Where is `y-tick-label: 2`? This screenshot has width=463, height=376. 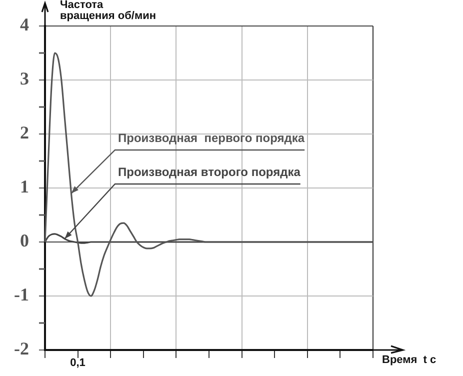
y-tick-label: 2 is located at coordinates (24, 132).